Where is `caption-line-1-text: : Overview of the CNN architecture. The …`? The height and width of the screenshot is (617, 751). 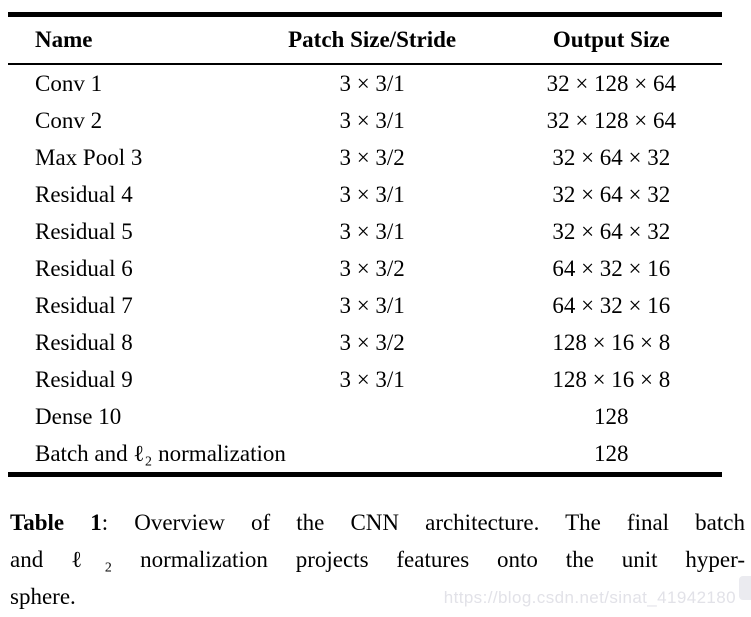
caption-line-1-text: : Overview of the CNN architecture. The … is located at coordinates (423, 522).